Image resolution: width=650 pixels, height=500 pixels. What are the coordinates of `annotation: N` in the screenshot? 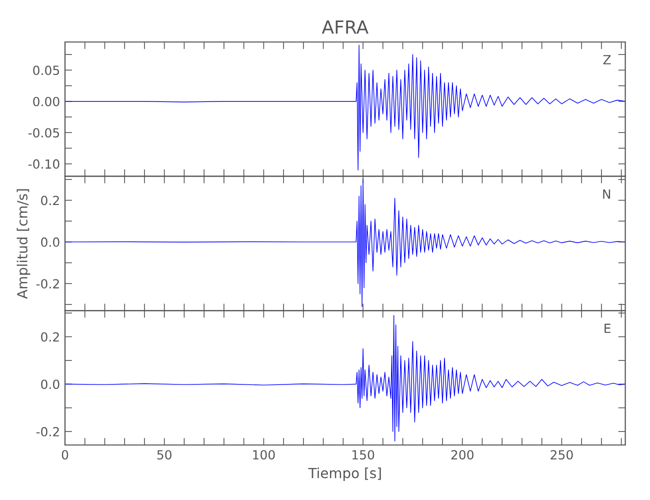 It's located at (606, 194).